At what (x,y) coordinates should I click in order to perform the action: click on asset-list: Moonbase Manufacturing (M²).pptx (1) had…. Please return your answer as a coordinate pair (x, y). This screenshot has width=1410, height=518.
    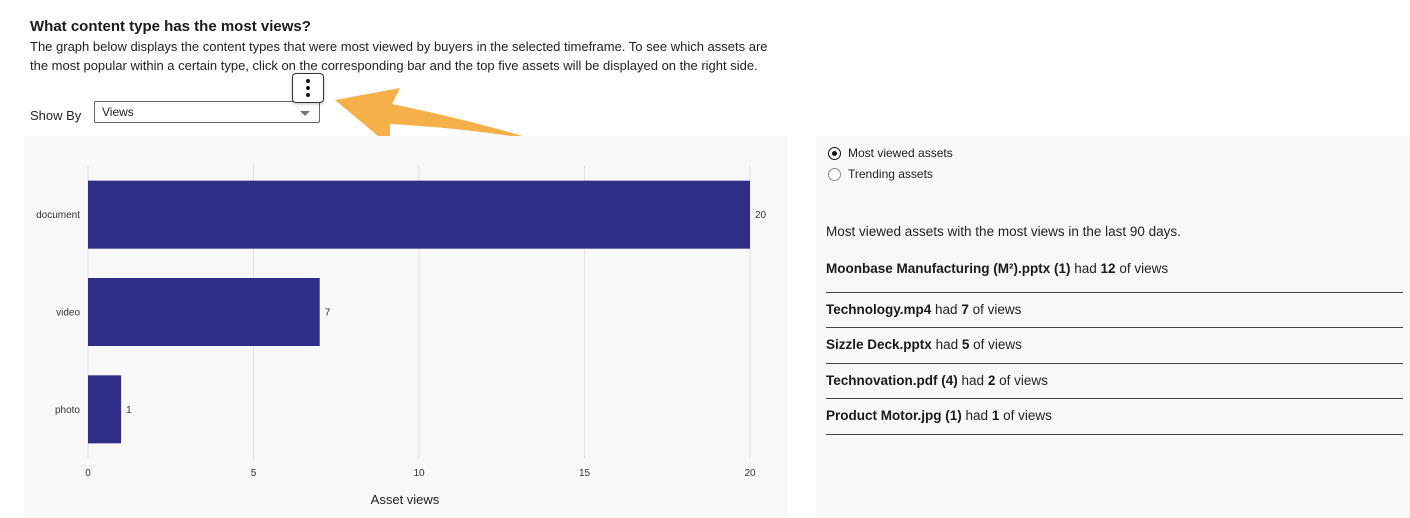
    Looking at the image, I should click on (1114, 343).